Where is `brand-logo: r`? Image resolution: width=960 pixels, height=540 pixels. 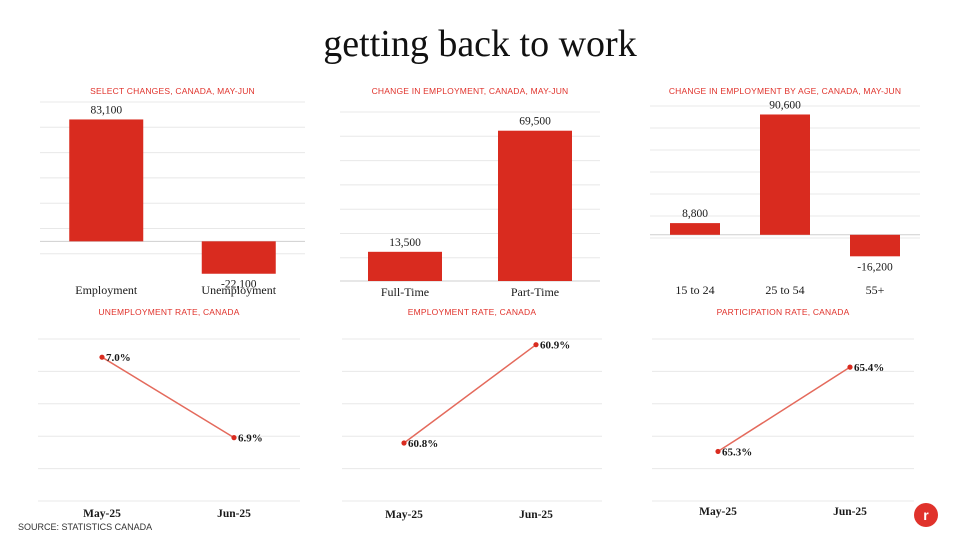
brand-logo: r is located at coordinates (926, 515).